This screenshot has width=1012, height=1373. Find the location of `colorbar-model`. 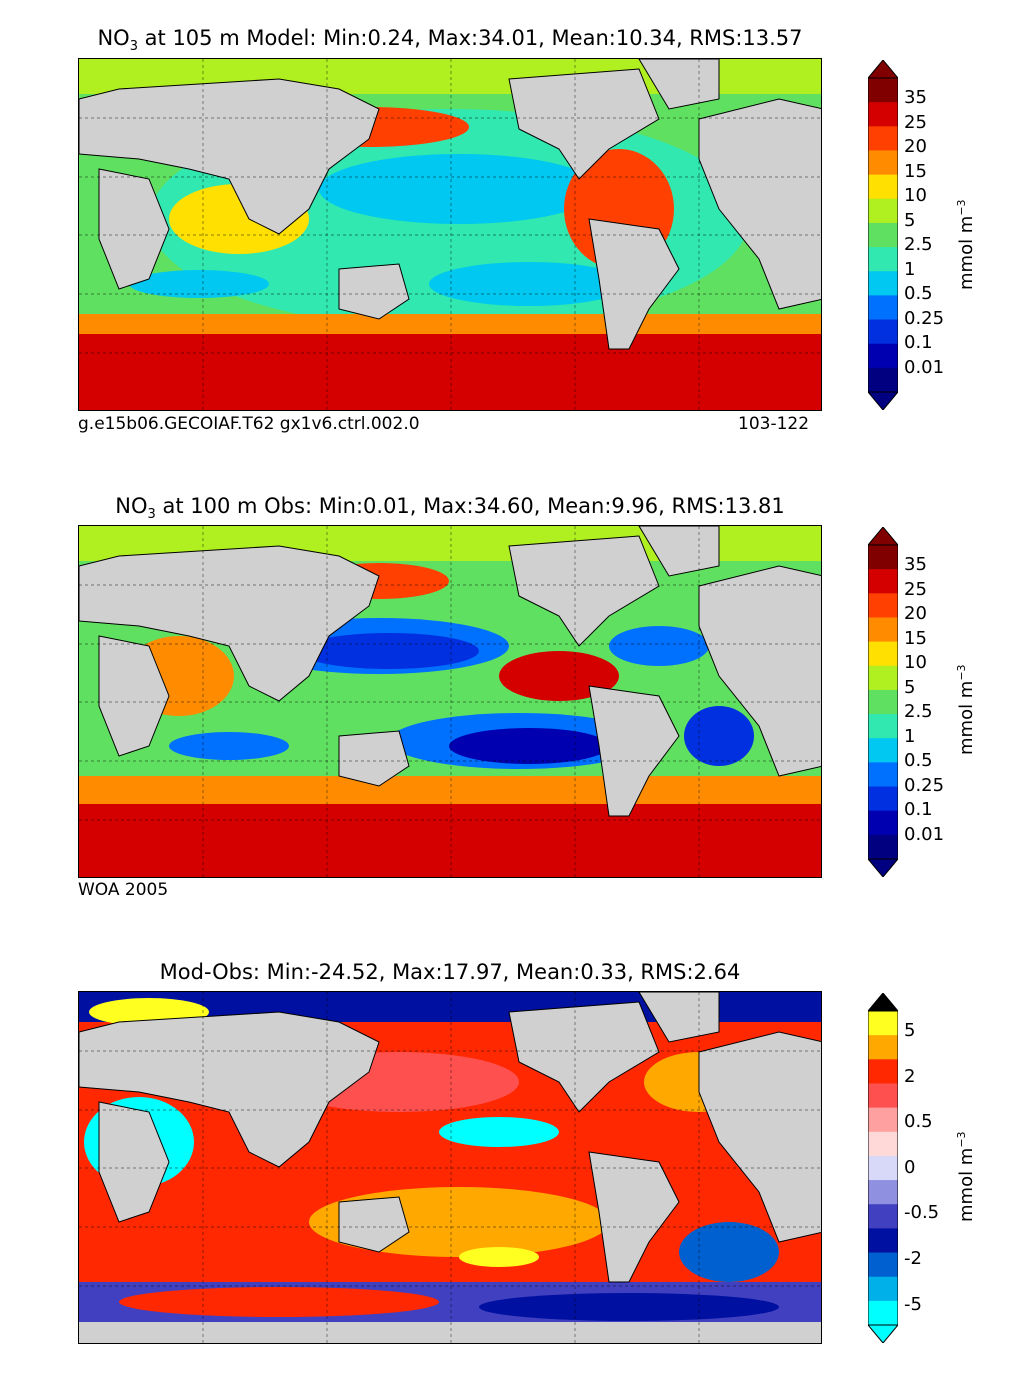

colorbar-model is located at coordinates (883, 235).